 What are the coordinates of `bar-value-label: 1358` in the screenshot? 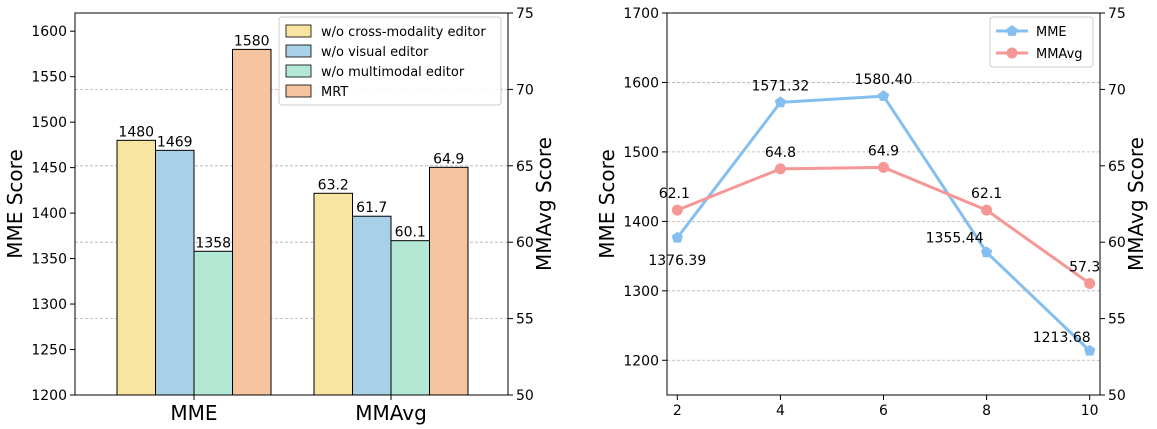 It's located at (213, 243).